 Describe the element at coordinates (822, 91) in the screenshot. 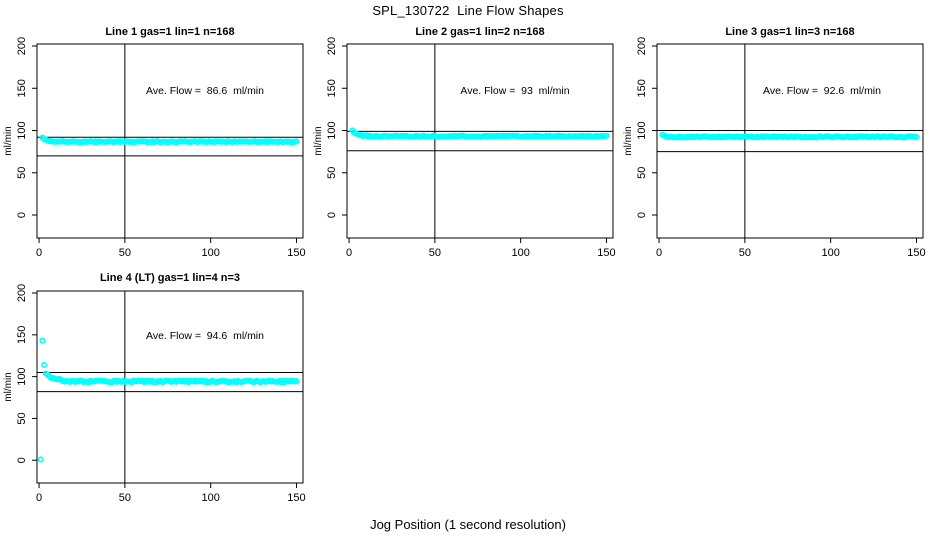

I see `panel-3-ave-flow-annotation: Ave. Flow = 92.6 ml/min` at that location.